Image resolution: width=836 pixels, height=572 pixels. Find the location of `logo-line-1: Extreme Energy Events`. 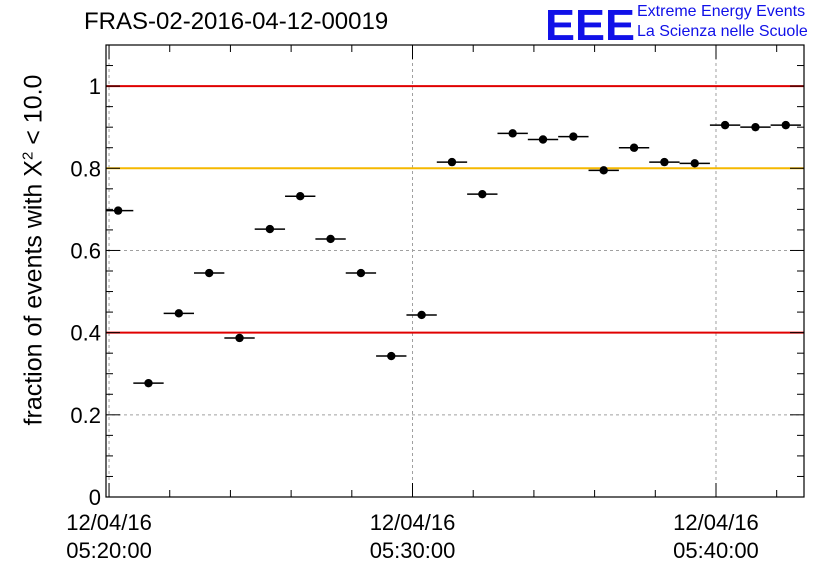

logo-line-1: Extreme Energy Events is located at coordinates (721, 11).